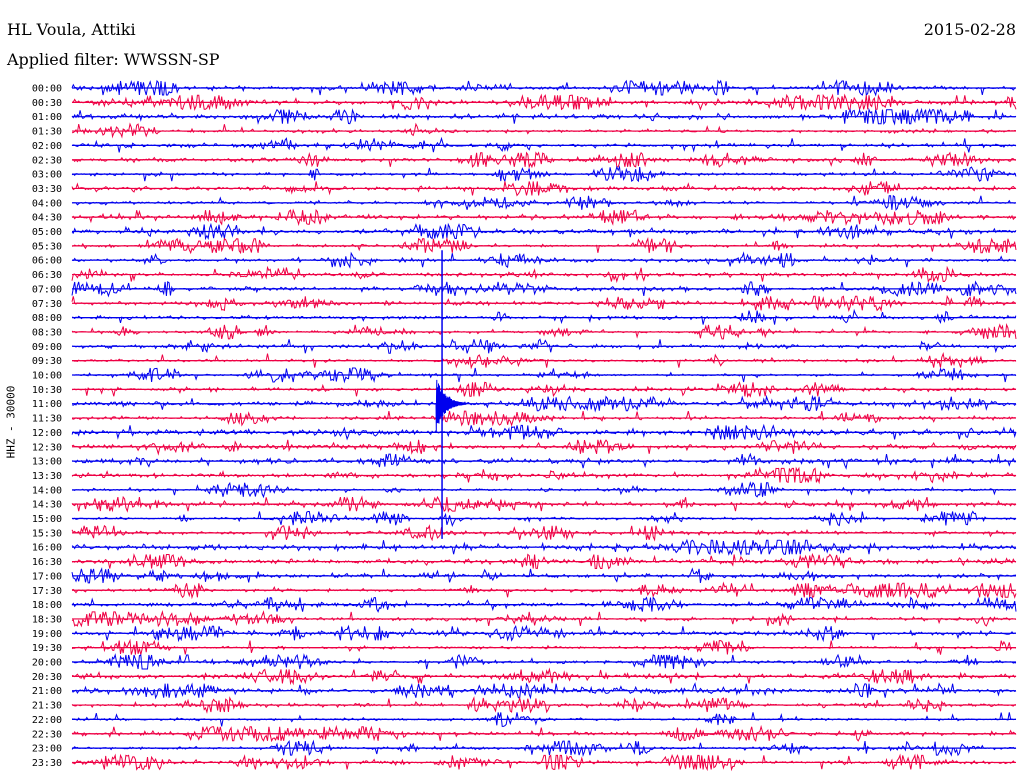 The width and height of the screenshot is (1024, 780). I want to click on tick-label: 12:00, so click(47, 433).